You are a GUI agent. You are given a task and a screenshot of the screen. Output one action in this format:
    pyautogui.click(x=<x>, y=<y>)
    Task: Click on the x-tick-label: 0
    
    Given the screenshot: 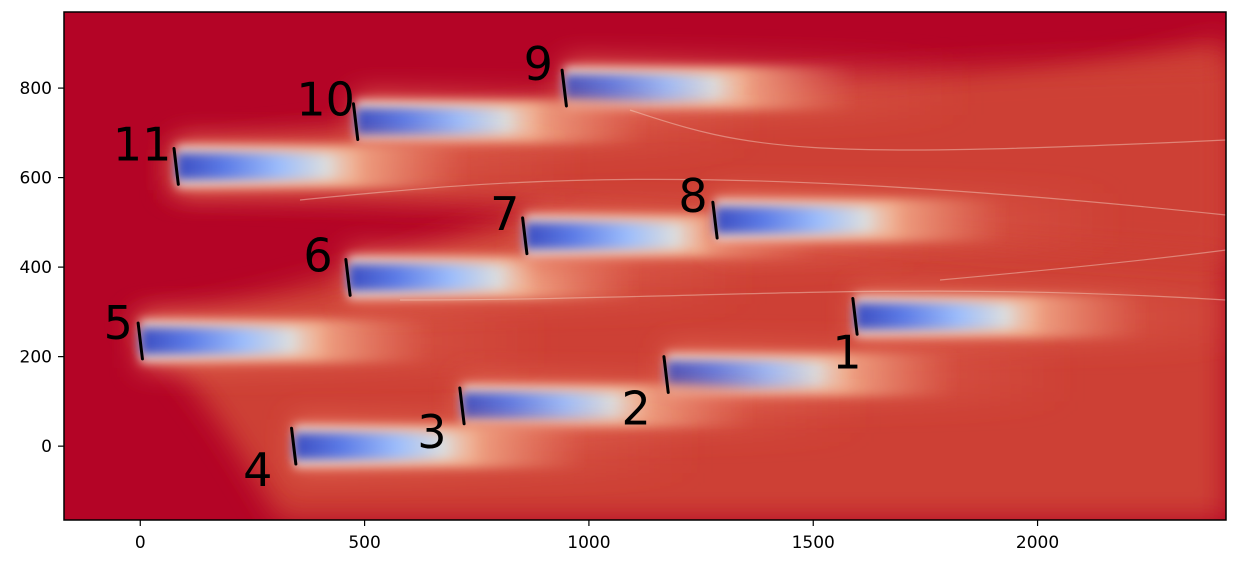 What is the action you would take?
    pyautogui.click(x=140, y=543)
    